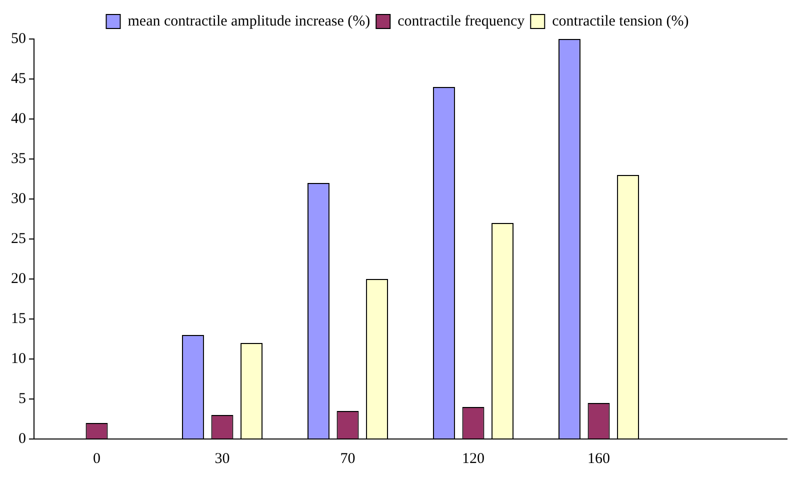  I want to click on y-tick-label: 0, so click(22, 438).